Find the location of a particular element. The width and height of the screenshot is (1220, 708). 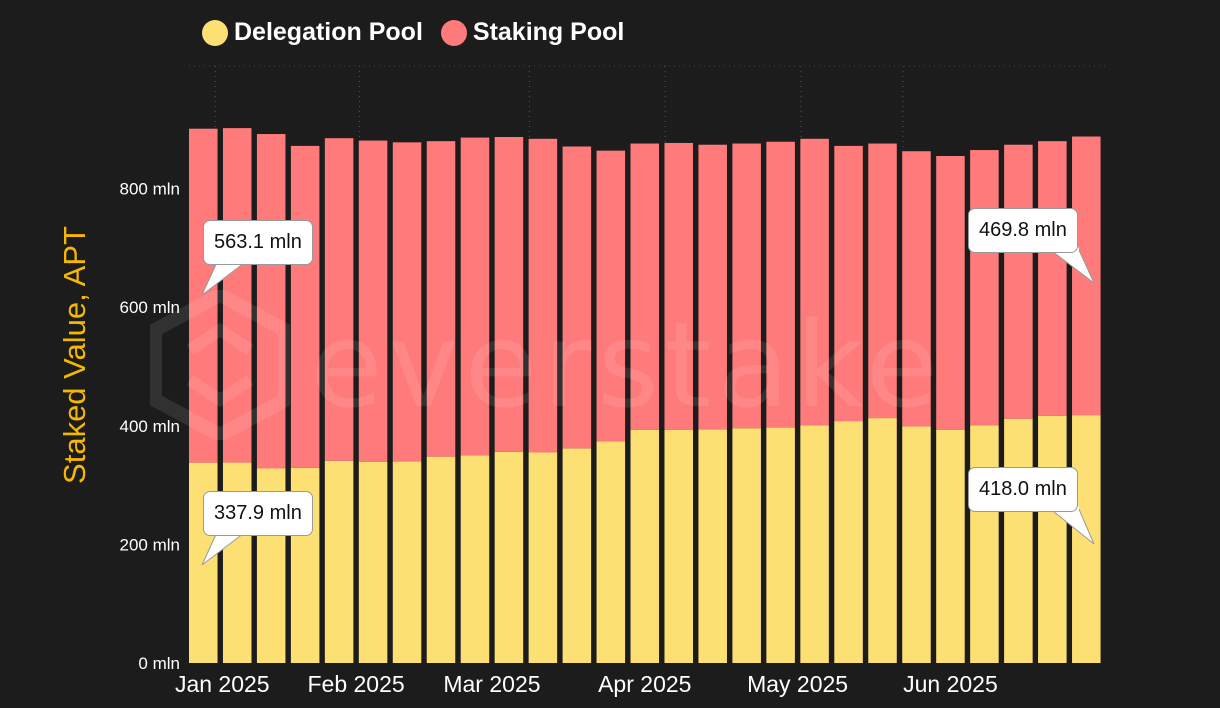

legend-swatch-delegation is located at coordinates (215, 32).